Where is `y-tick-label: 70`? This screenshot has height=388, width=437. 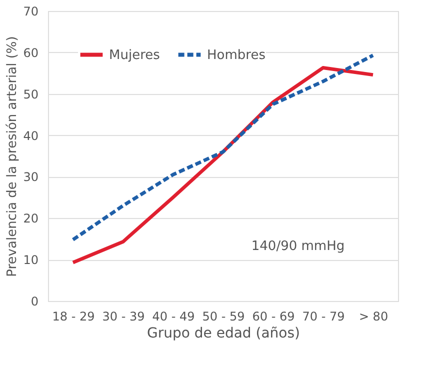
y-tick-label: 70 is located at coordinates (30, 11).